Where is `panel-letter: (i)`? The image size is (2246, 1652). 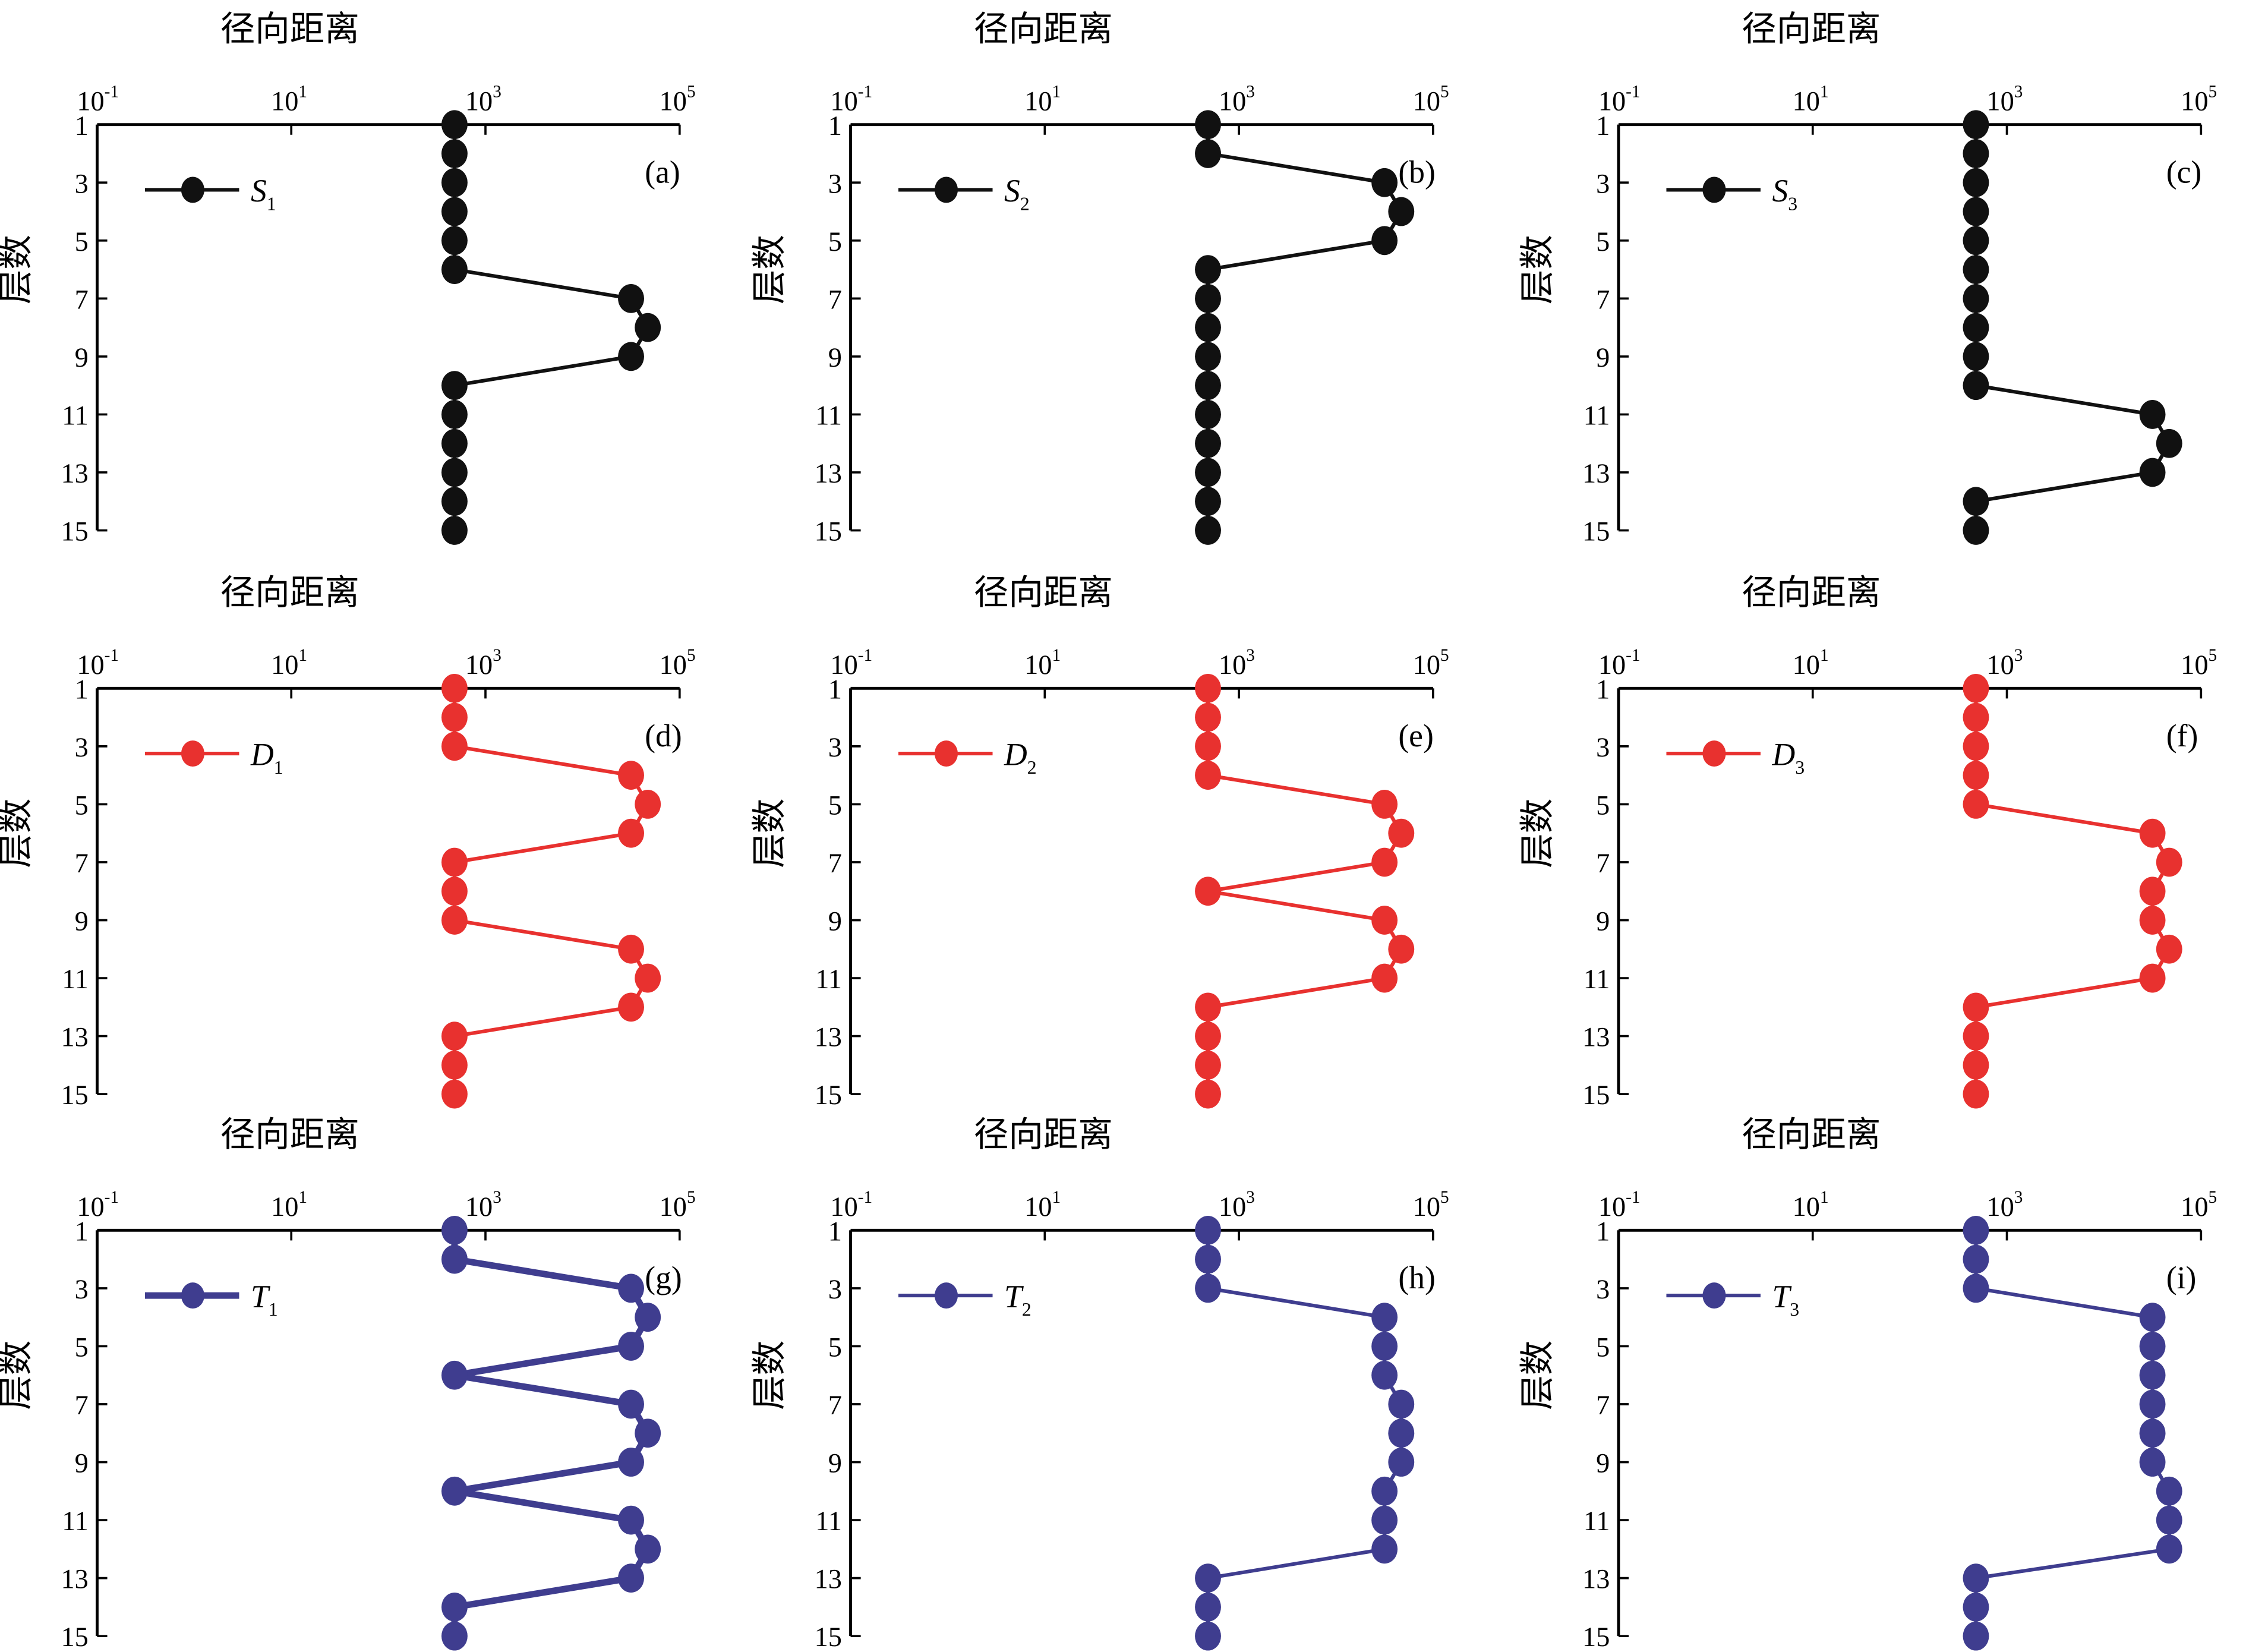
panel-letter: (i) is located at coordinates (2181, 1278).